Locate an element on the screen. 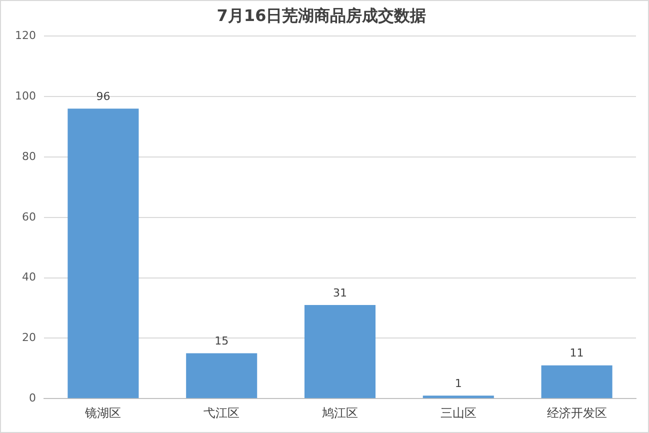 The height and width of the screenshot is (433, 649). data-label: 11 is located at coordinates (577, 353).